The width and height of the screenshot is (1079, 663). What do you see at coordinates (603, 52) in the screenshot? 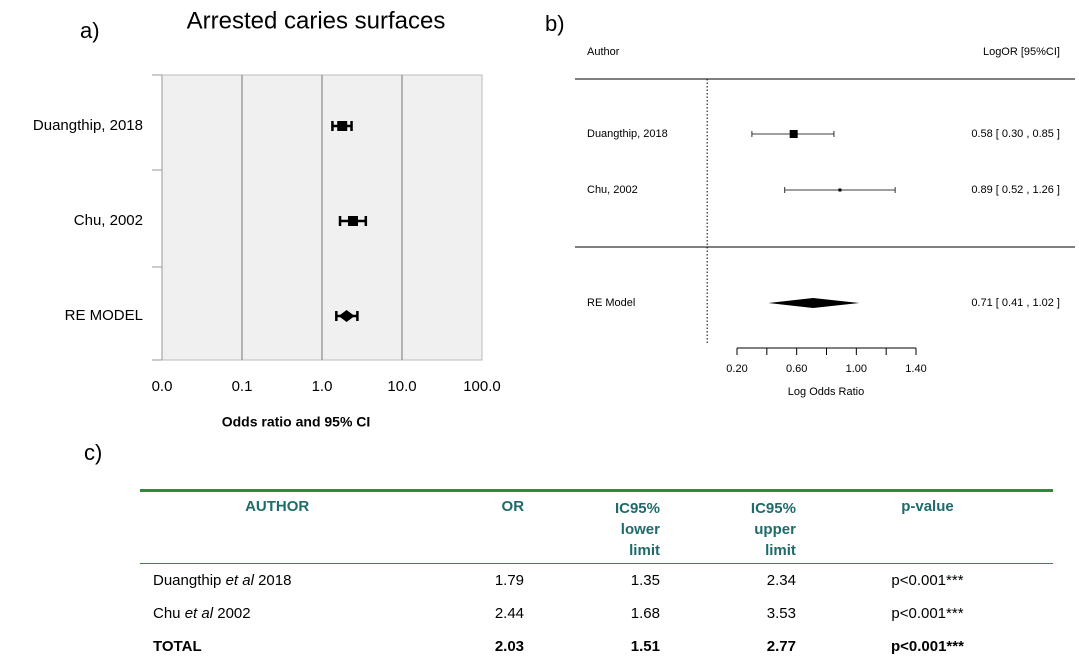
I see `column-header: Author` at bounding box center [603, 52].